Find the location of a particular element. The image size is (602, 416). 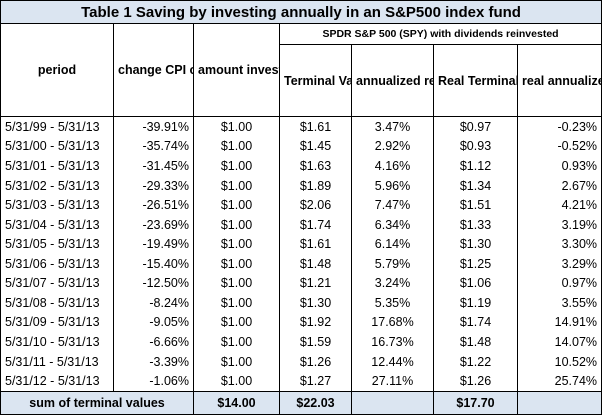

cell-change-cpi: -29.33% is located at coordinates (153, 185).